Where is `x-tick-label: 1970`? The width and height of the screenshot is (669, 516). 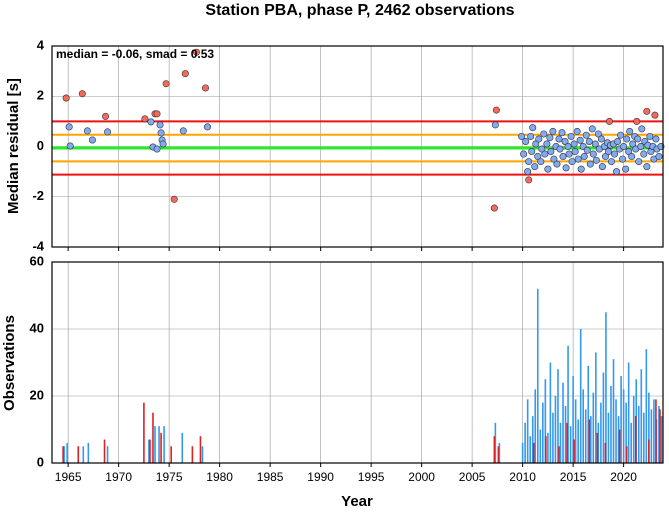
x-tick-label: 1970 is located at coordinates (118, 477).